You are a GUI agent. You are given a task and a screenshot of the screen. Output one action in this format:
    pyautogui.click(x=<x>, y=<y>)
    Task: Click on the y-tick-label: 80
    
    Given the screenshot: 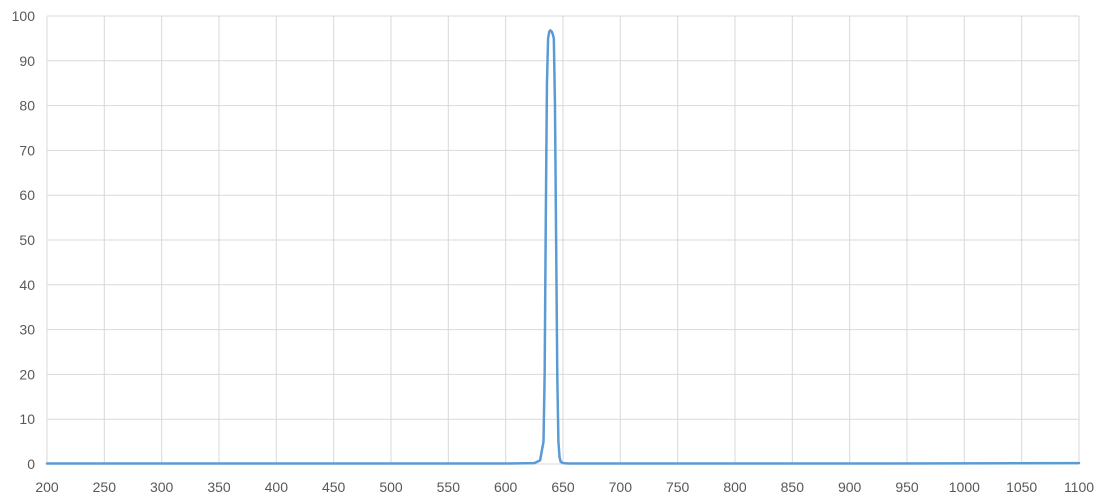 What is the action you would take?
    pyautogui.click(x=27, y=106)
    